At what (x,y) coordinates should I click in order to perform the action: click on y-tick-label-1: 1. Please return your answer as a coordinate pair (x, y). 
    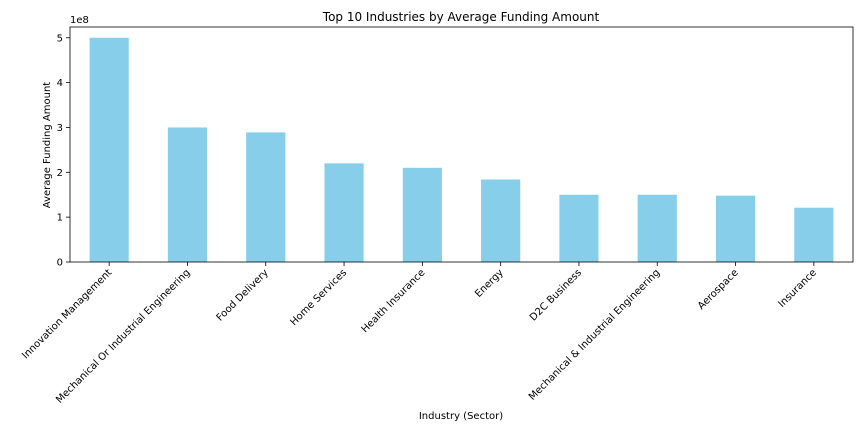
    Looking at the image, I should click on (60, 218).